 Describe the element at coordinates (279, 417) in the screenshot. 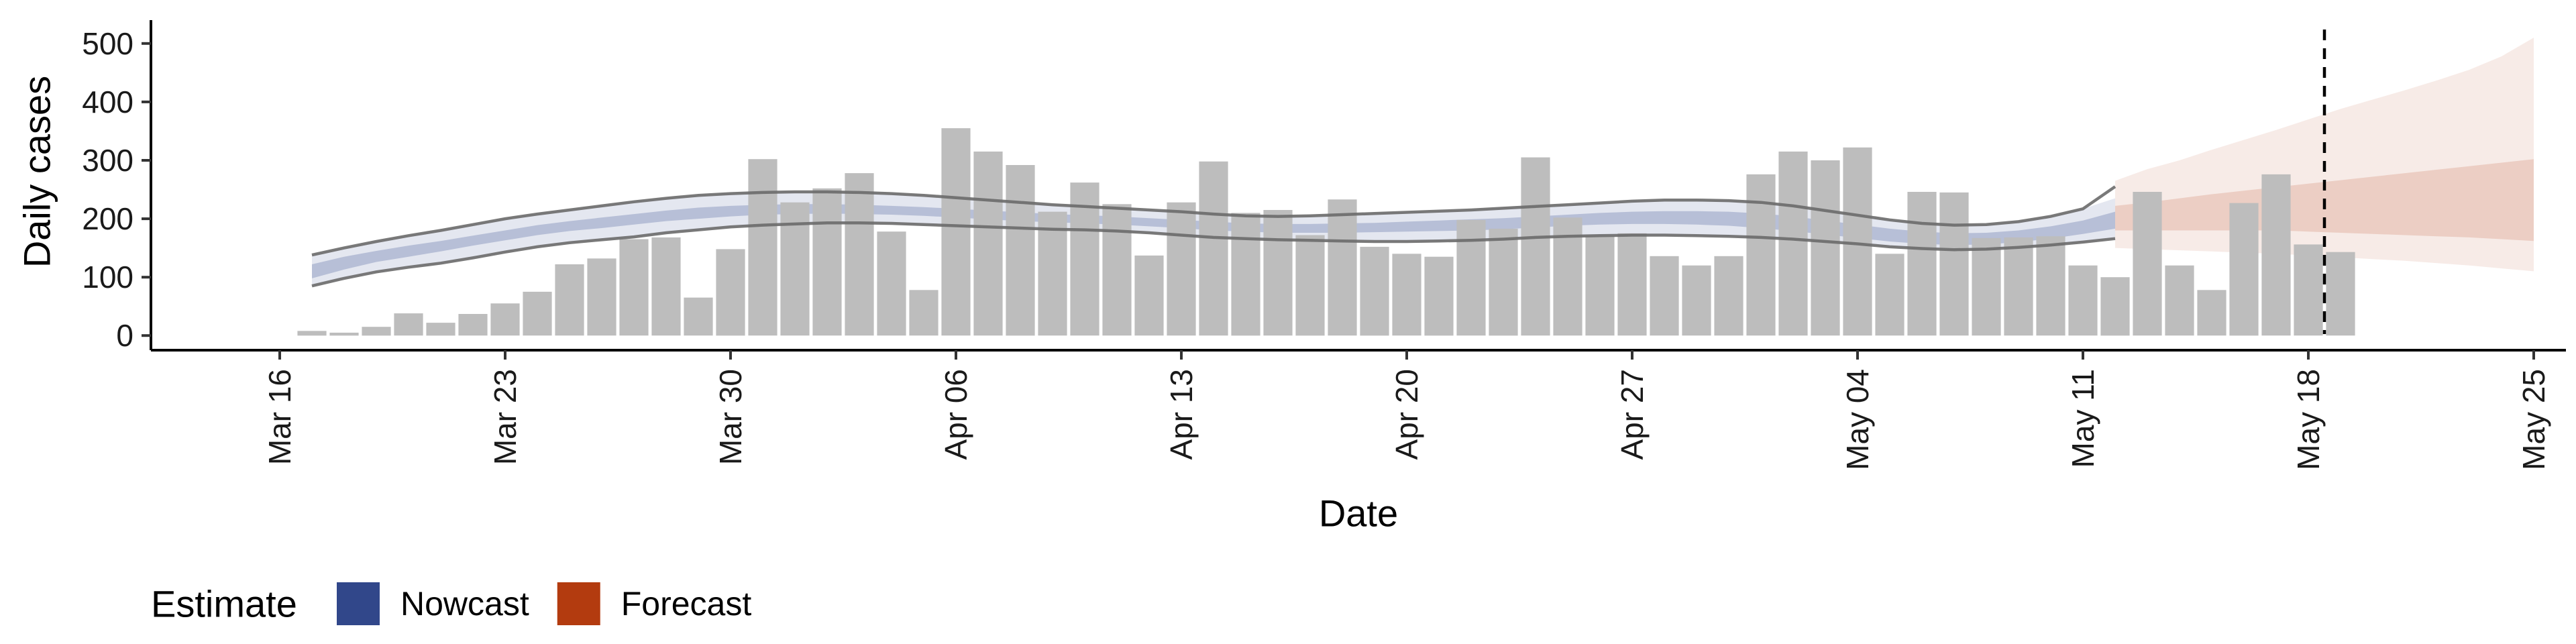

I see `x-tick-label: Mar 16` at that location.